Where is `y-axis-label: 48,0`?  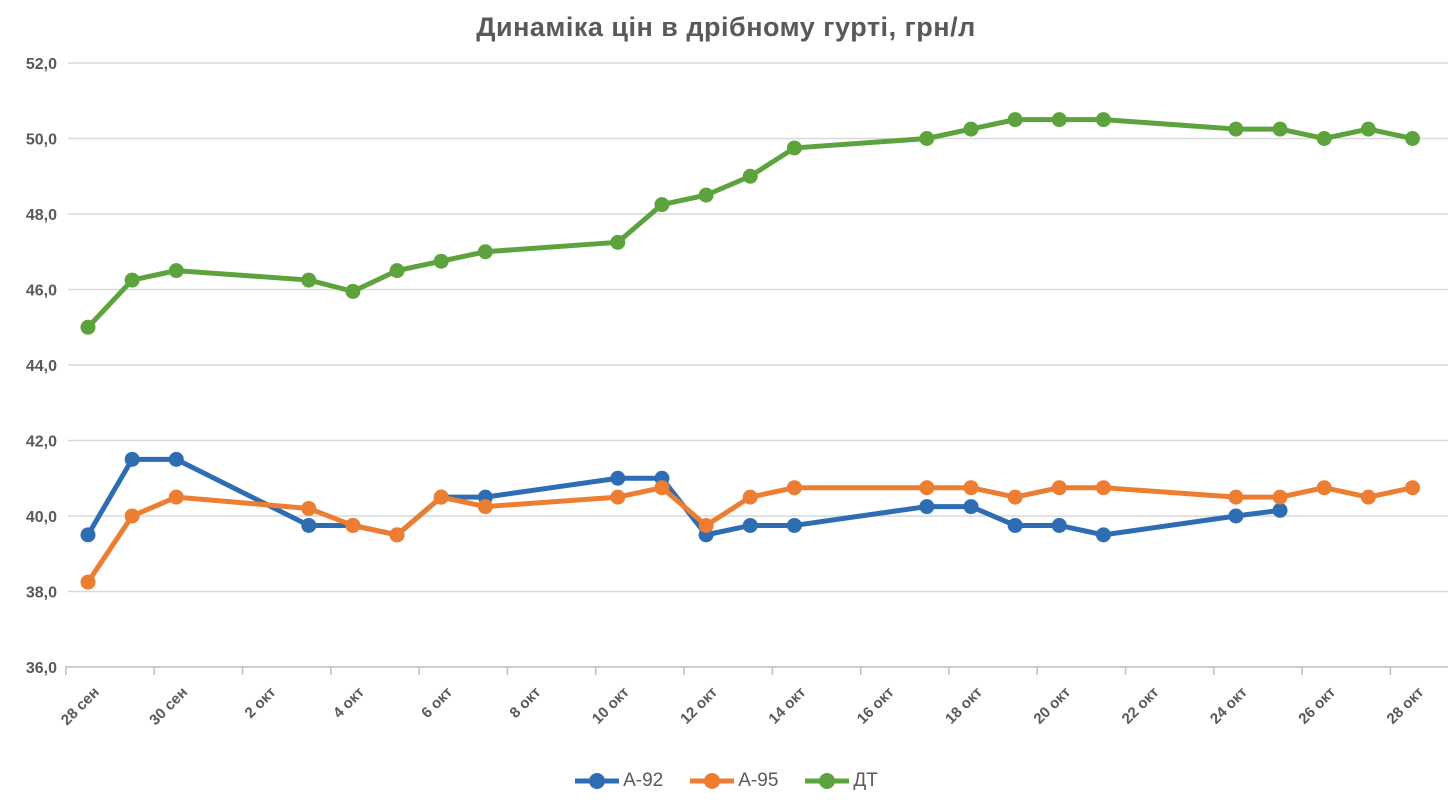
y-axis-label: 48,0 is located at coordinates (41, 215).